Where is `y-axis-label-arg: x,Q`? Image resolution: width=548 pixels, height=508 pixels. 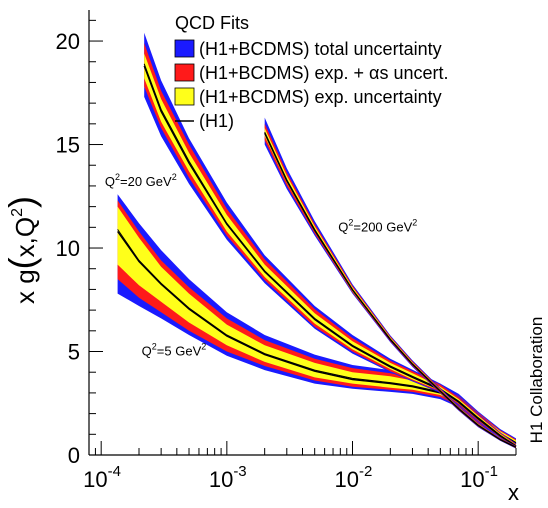
y-axis-label-arg: x,Q is located at coordinates (25, 237).